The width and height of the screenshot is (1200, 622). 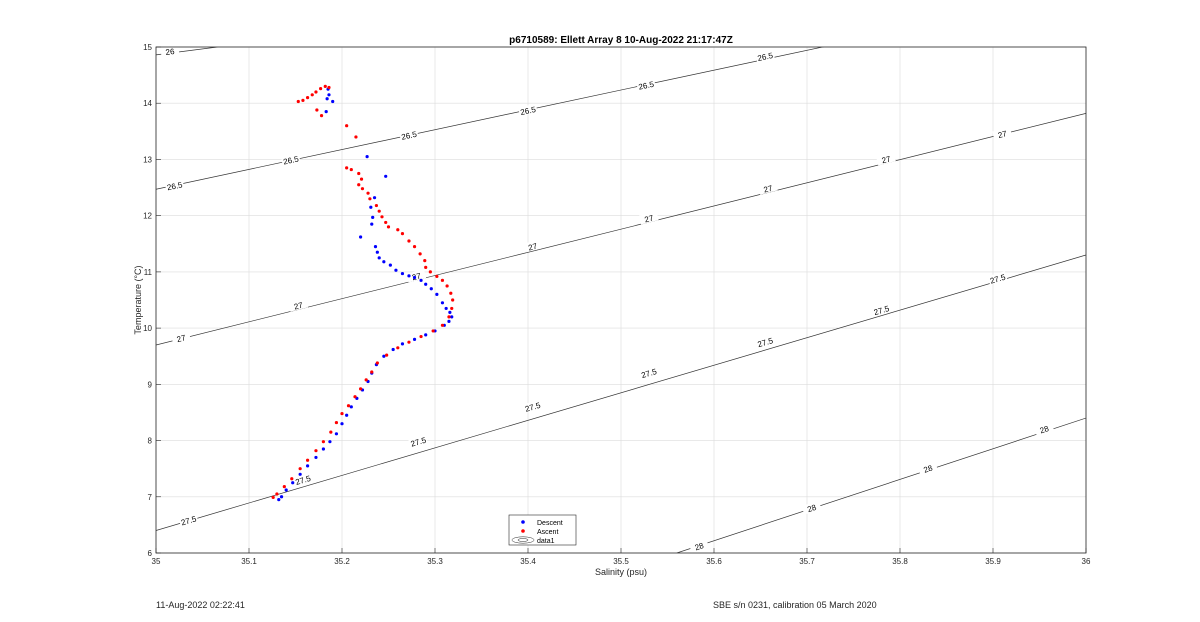 I want to click on contour-label: 26.5, so click(x=646, y=85).